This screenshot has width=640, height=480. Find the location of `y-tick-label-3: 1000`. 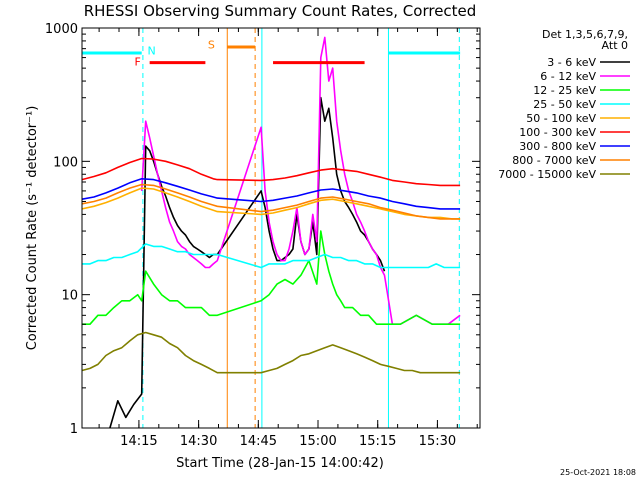

y-tick-label-3: 1000 is located at coordinates (61, 29).